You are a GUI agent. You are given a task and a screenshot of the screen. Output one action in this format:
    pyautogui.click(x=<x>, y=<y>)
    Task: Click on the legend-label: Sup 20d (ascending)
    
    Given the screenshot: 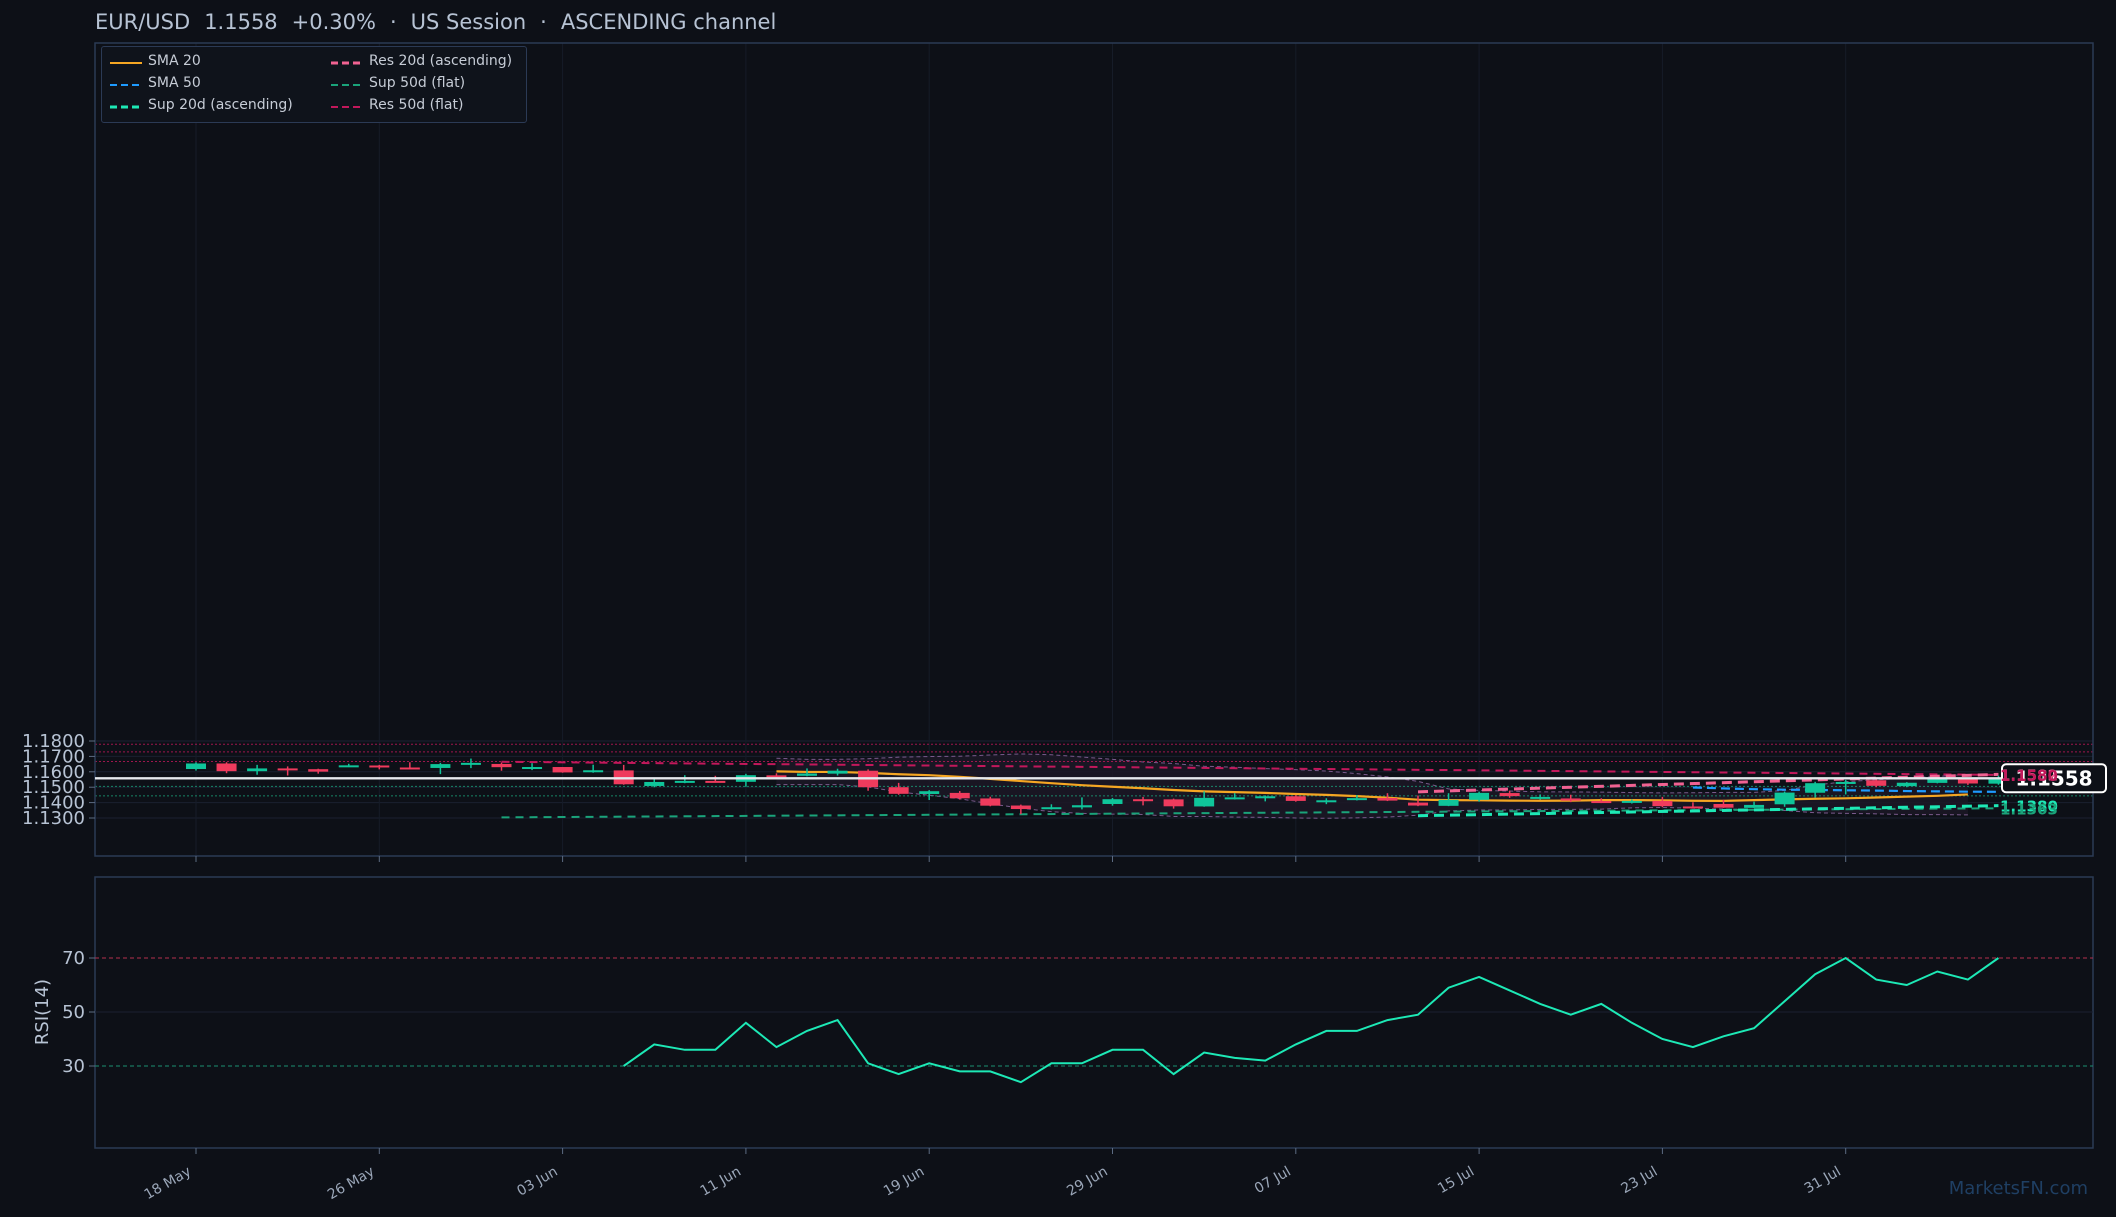 What is the action you would take?
    pyautogui.click(x=220, y=105)
    